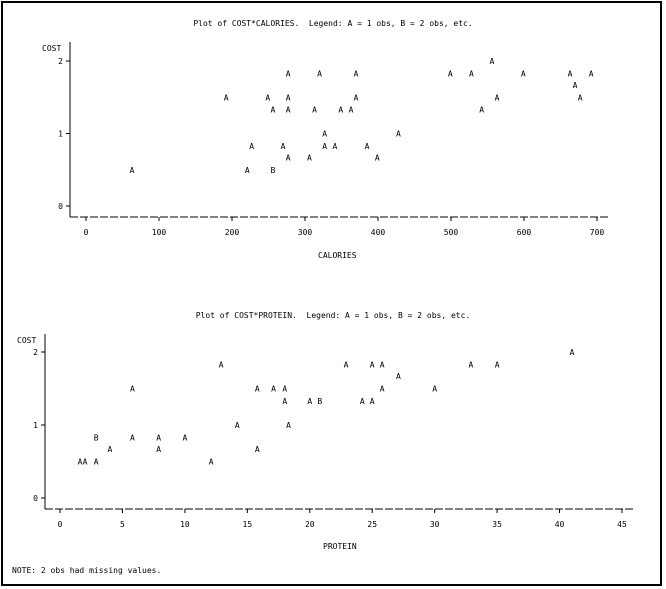  I want to click on chart2-x-tick-label: 40, so click(560, 524).